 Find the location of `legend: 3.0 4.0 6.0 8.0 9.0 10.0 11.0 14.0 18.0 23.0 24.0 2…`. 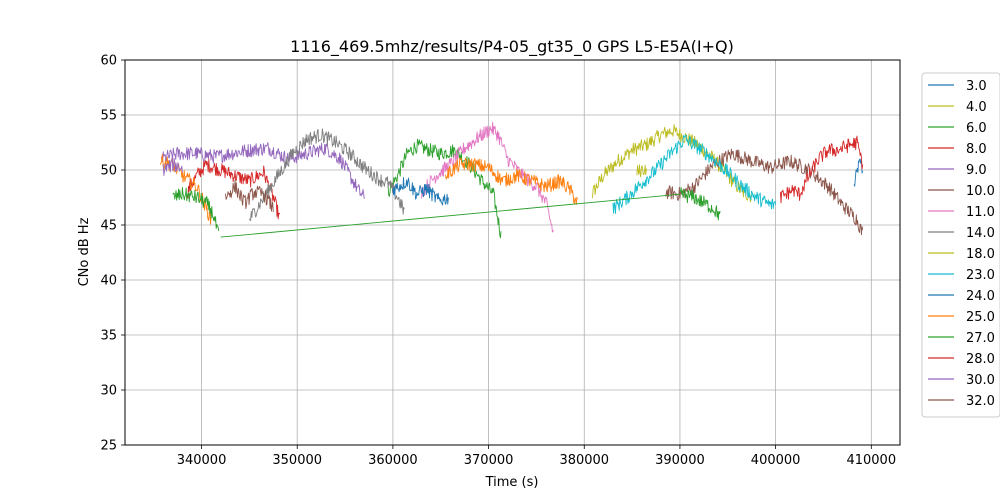

legend: 3.0 4.0 6.0 8.0 9.0 10.0 11.0 14.0 18.0 23.0 24.0 2… is located at coordinates (960, 245).